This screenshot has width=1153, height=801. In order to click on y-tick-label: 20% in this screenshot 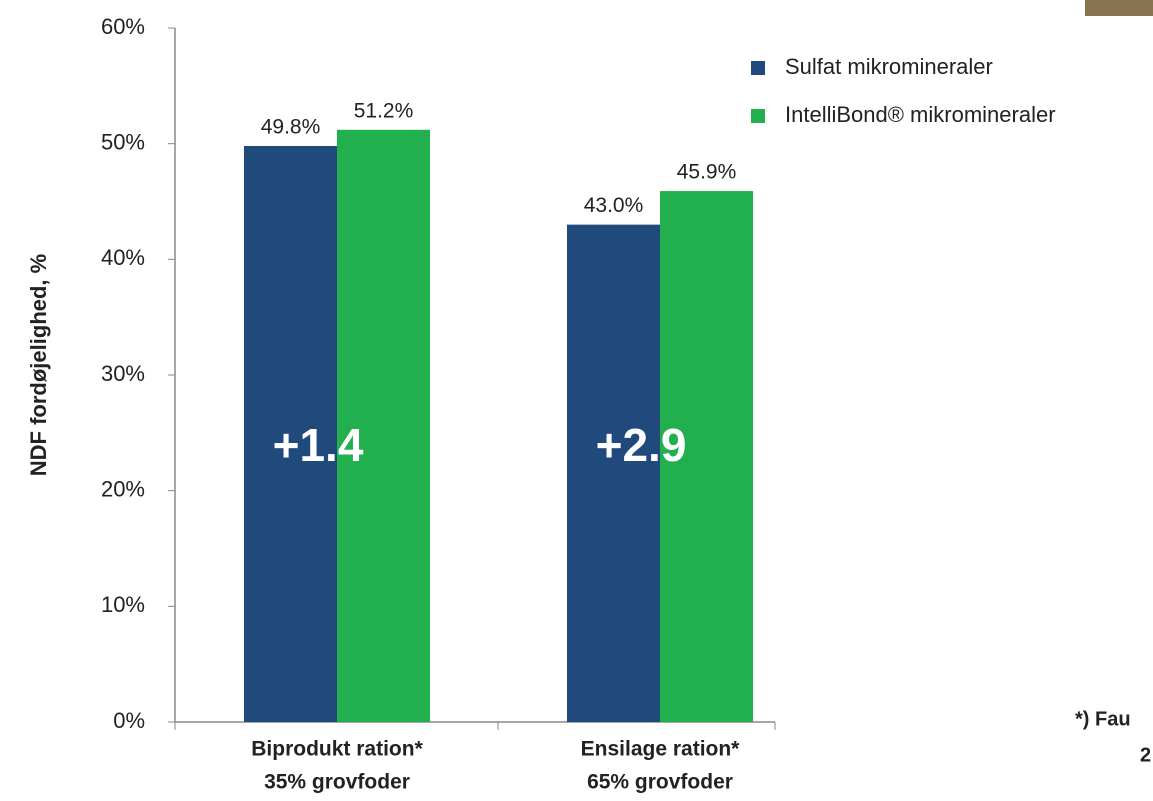, I will do `click(123, 488)`.